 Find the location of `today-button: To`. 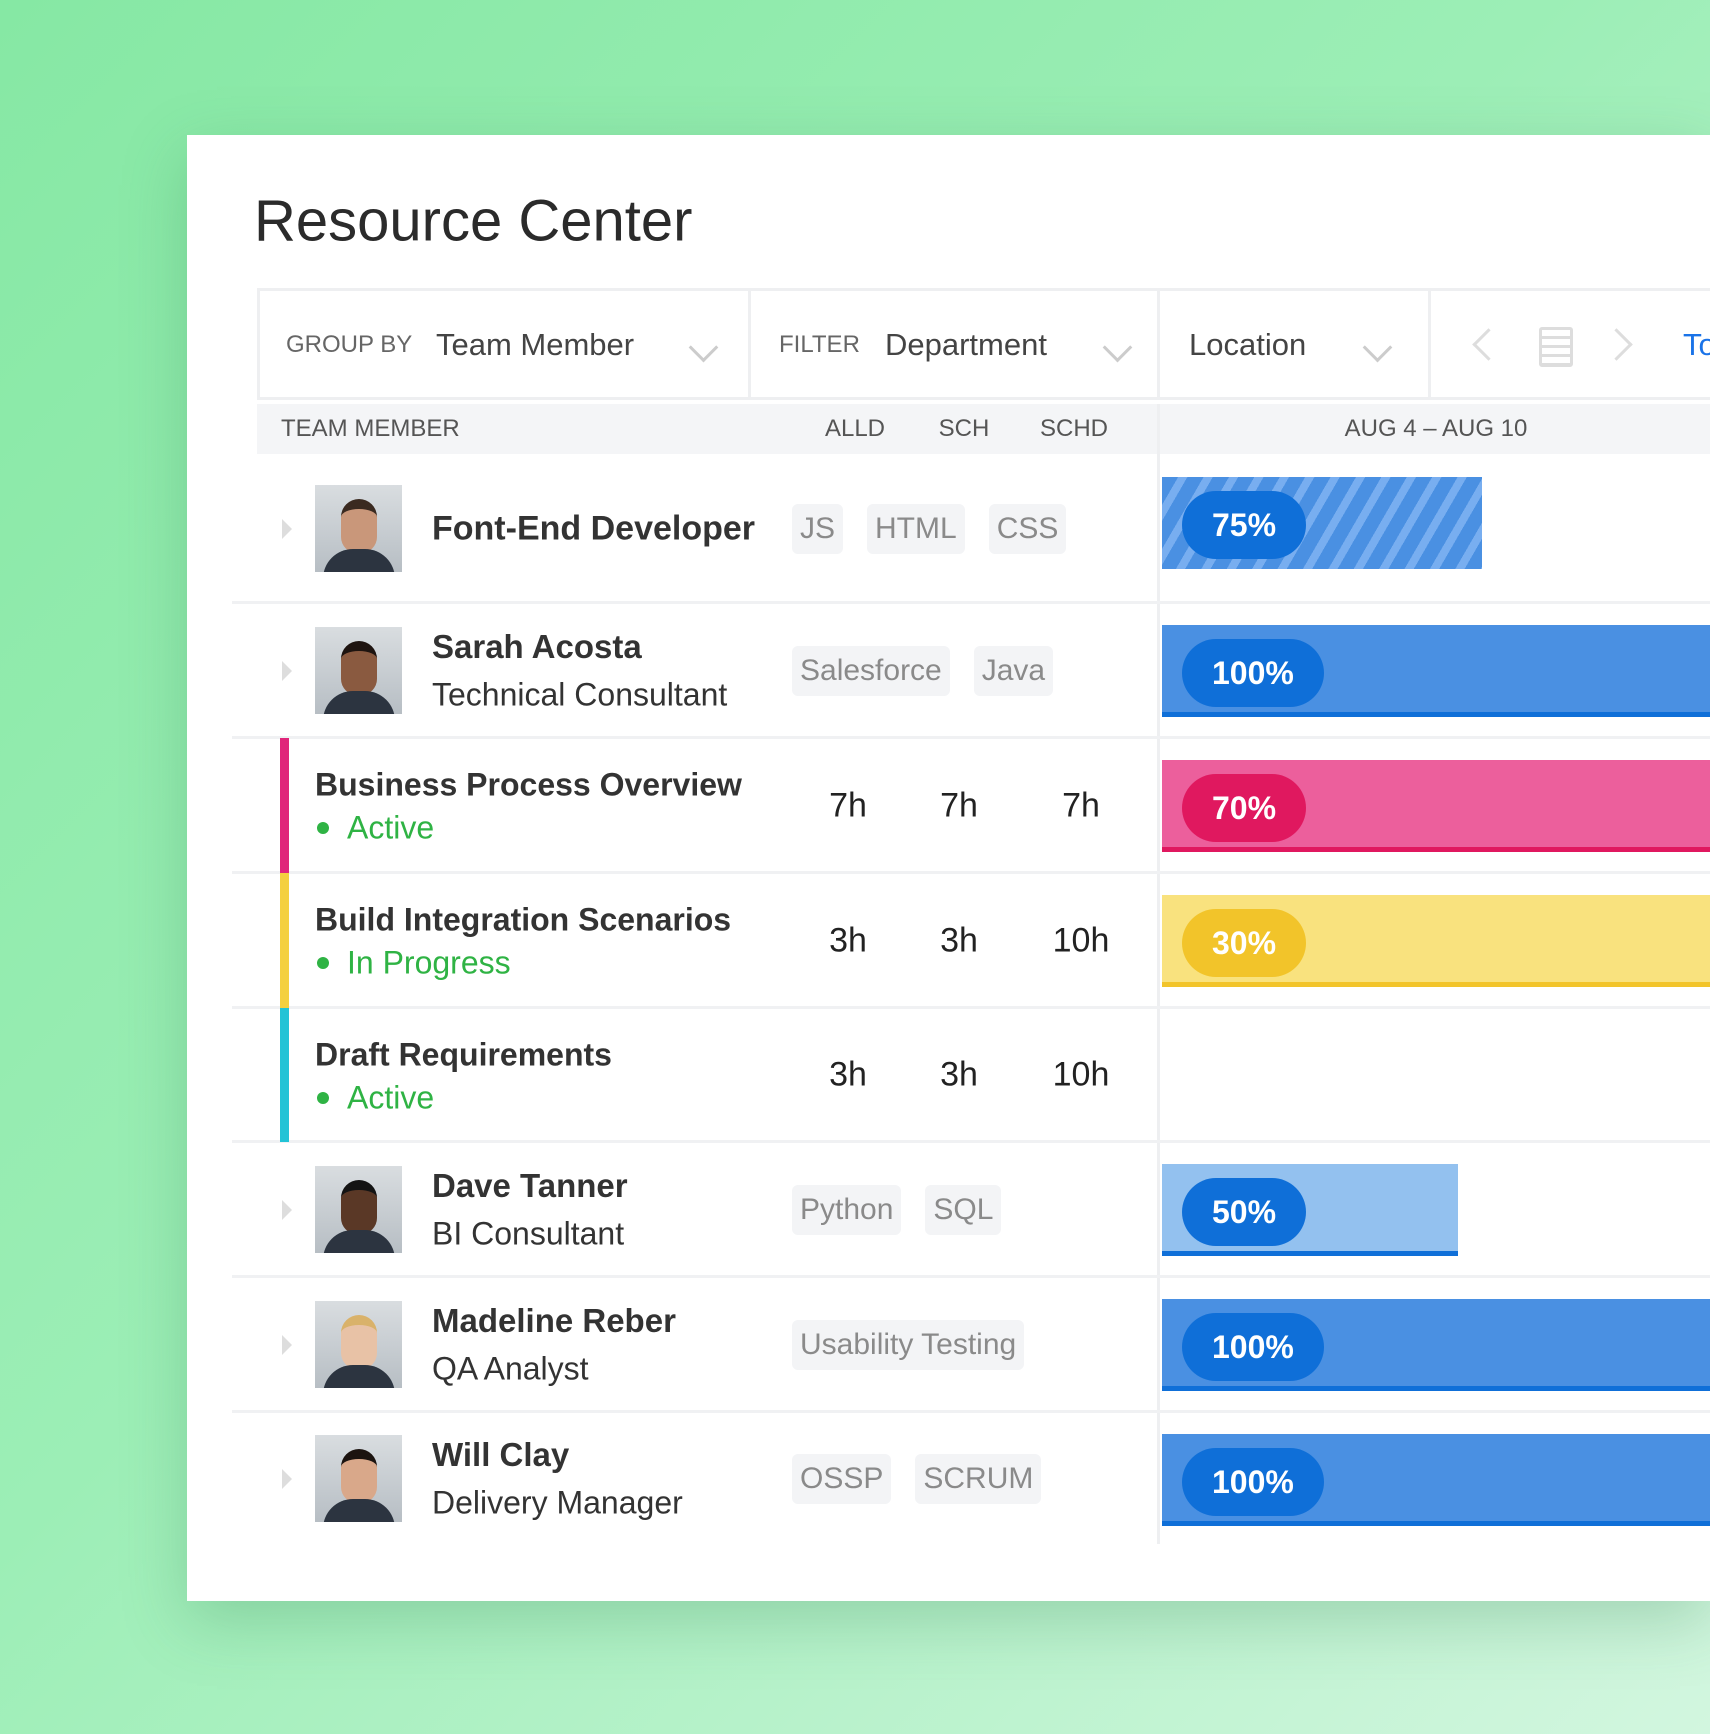

today-button: To is located at coordinates (1696, 344).